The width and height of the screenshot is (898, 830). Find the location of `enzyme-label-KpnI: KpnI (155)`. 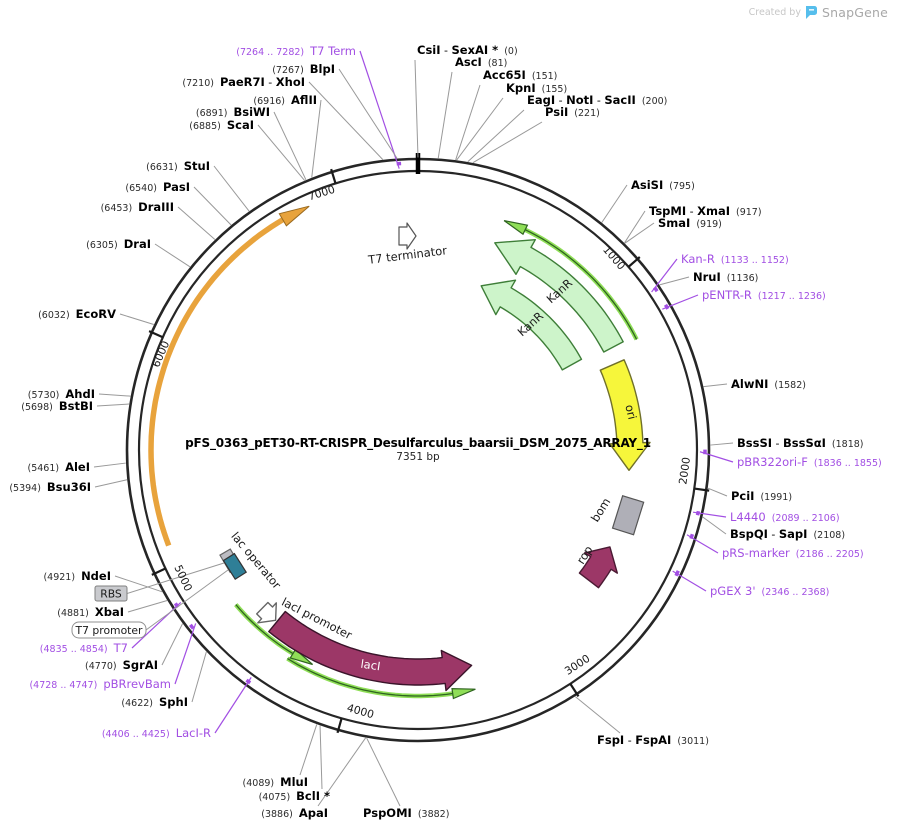

enzyme-label-KpnI: KpnI (155) is located at coordinates (536, 88).